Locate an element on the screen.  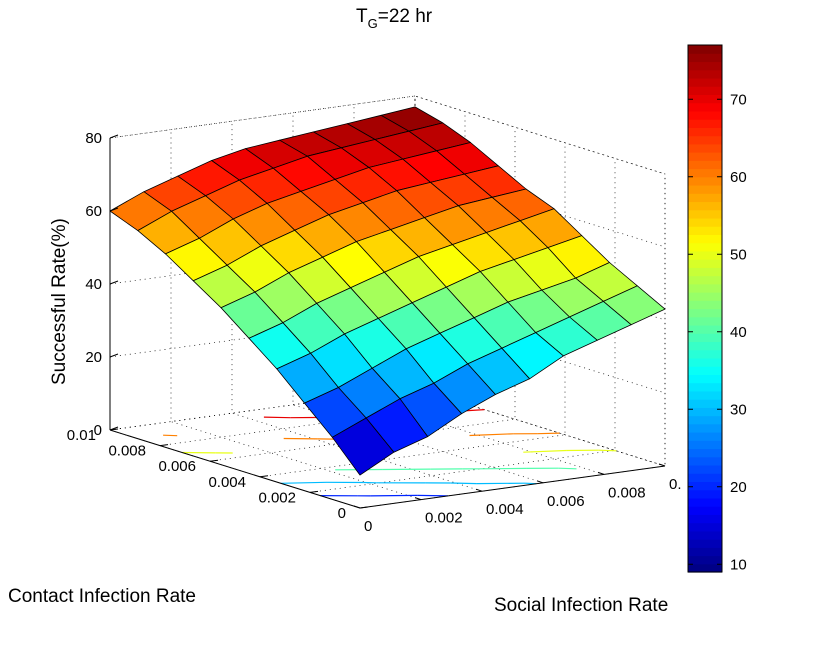
z-tick-label: 40 is located at coordinates (93, 284).